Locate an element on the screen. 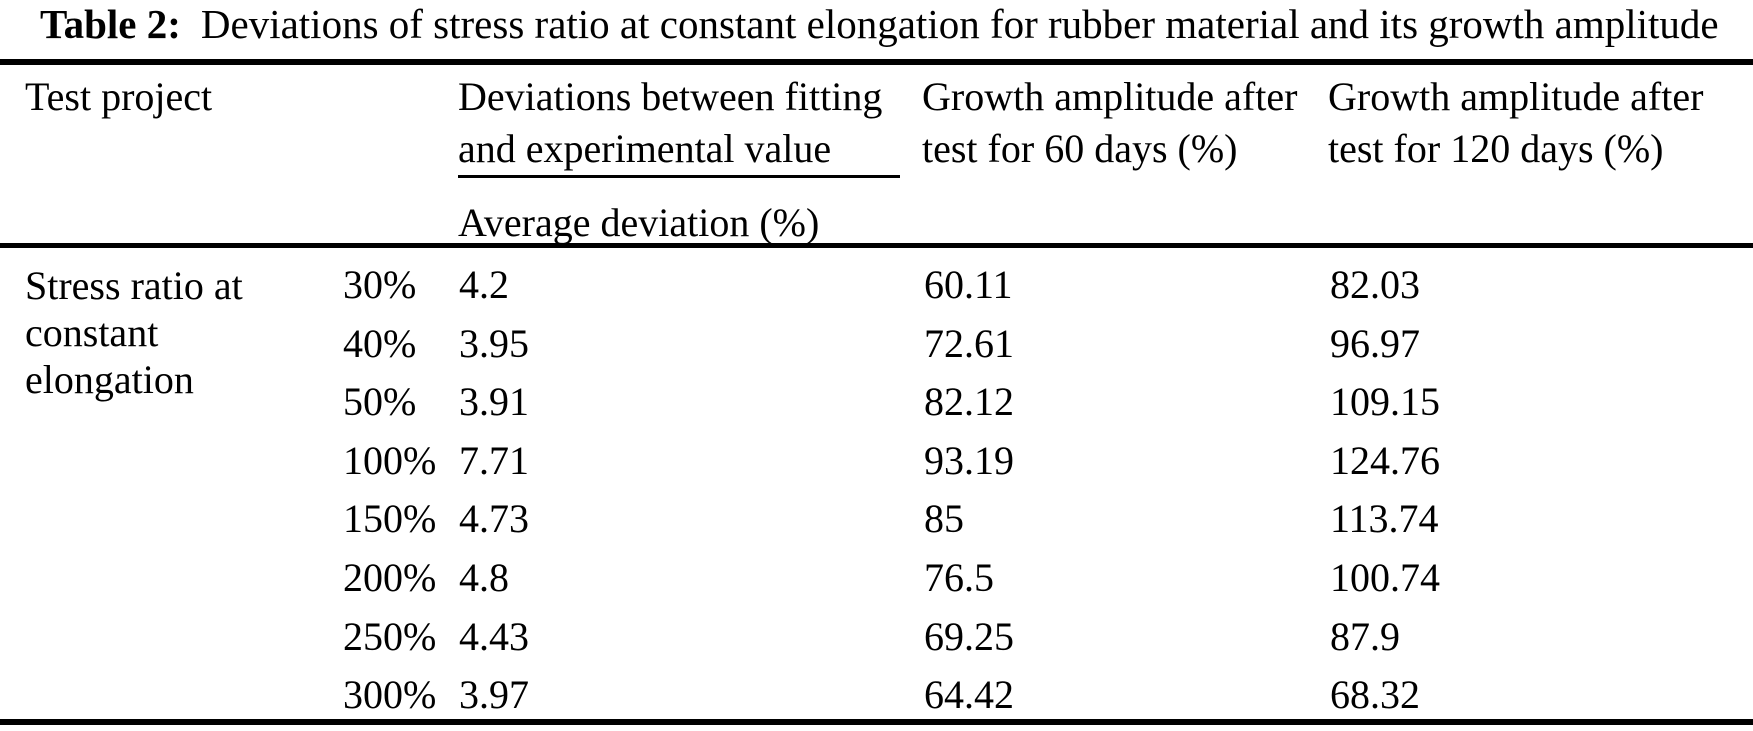 Image resolution: width=1753 pixels, height=731 pixels. cell-growth-120: 87.9 is located at coordinates (1365, 636).